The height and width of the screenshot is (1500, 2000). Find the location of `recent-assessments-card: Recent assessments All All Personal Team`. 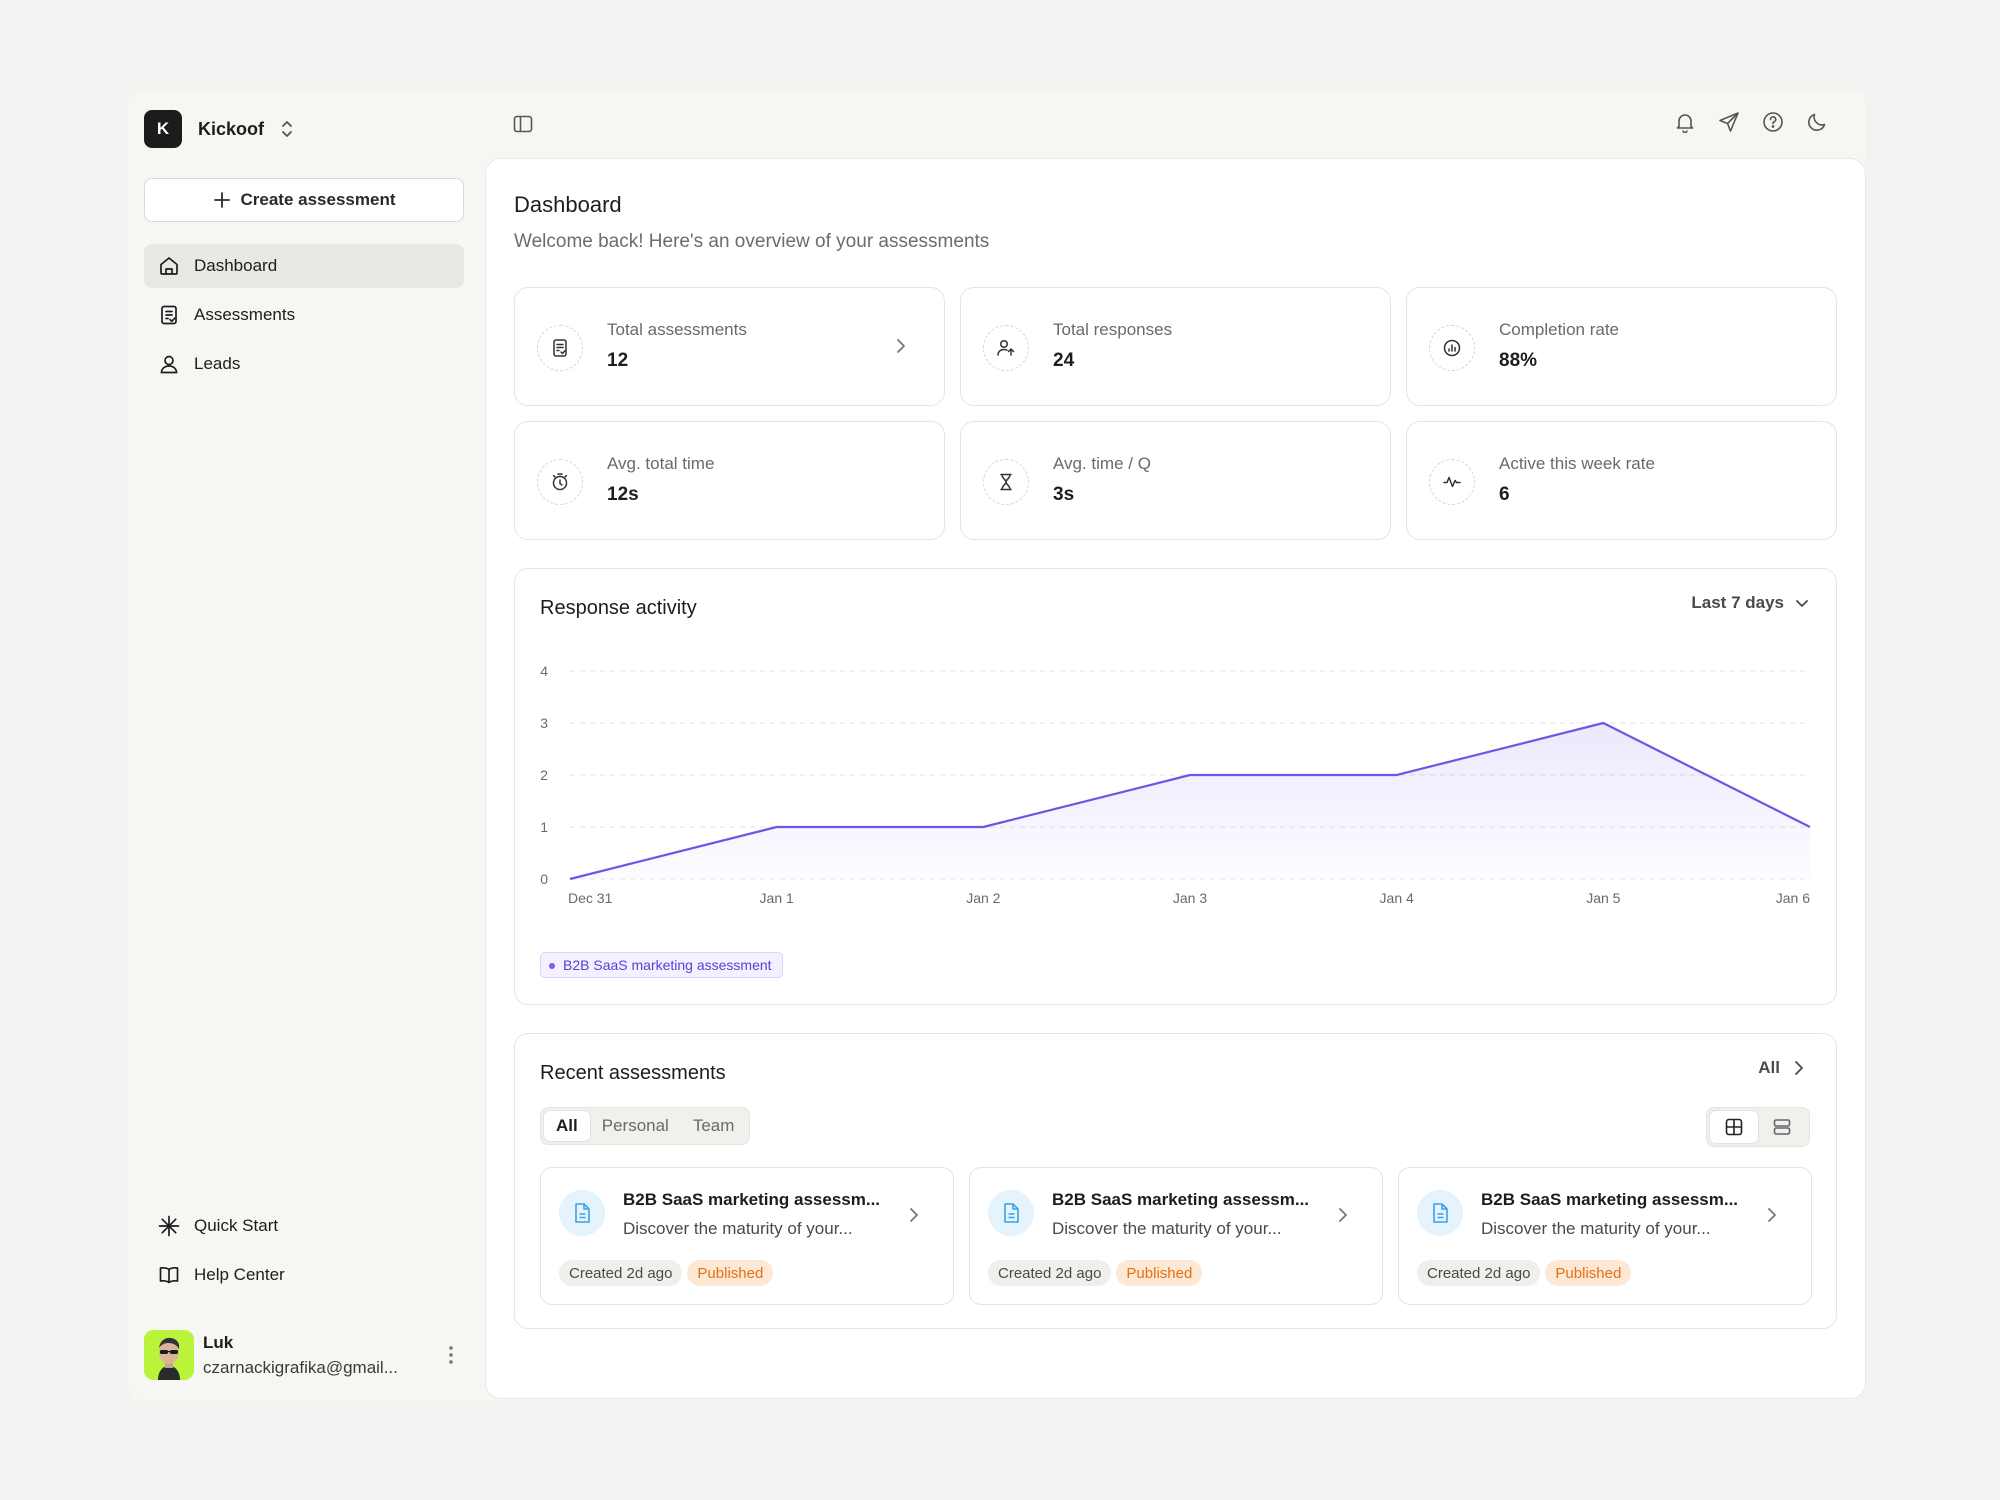

recent-assessments-card: Recent assessments All All Personal Team is located at coordinates (1175, 1181).